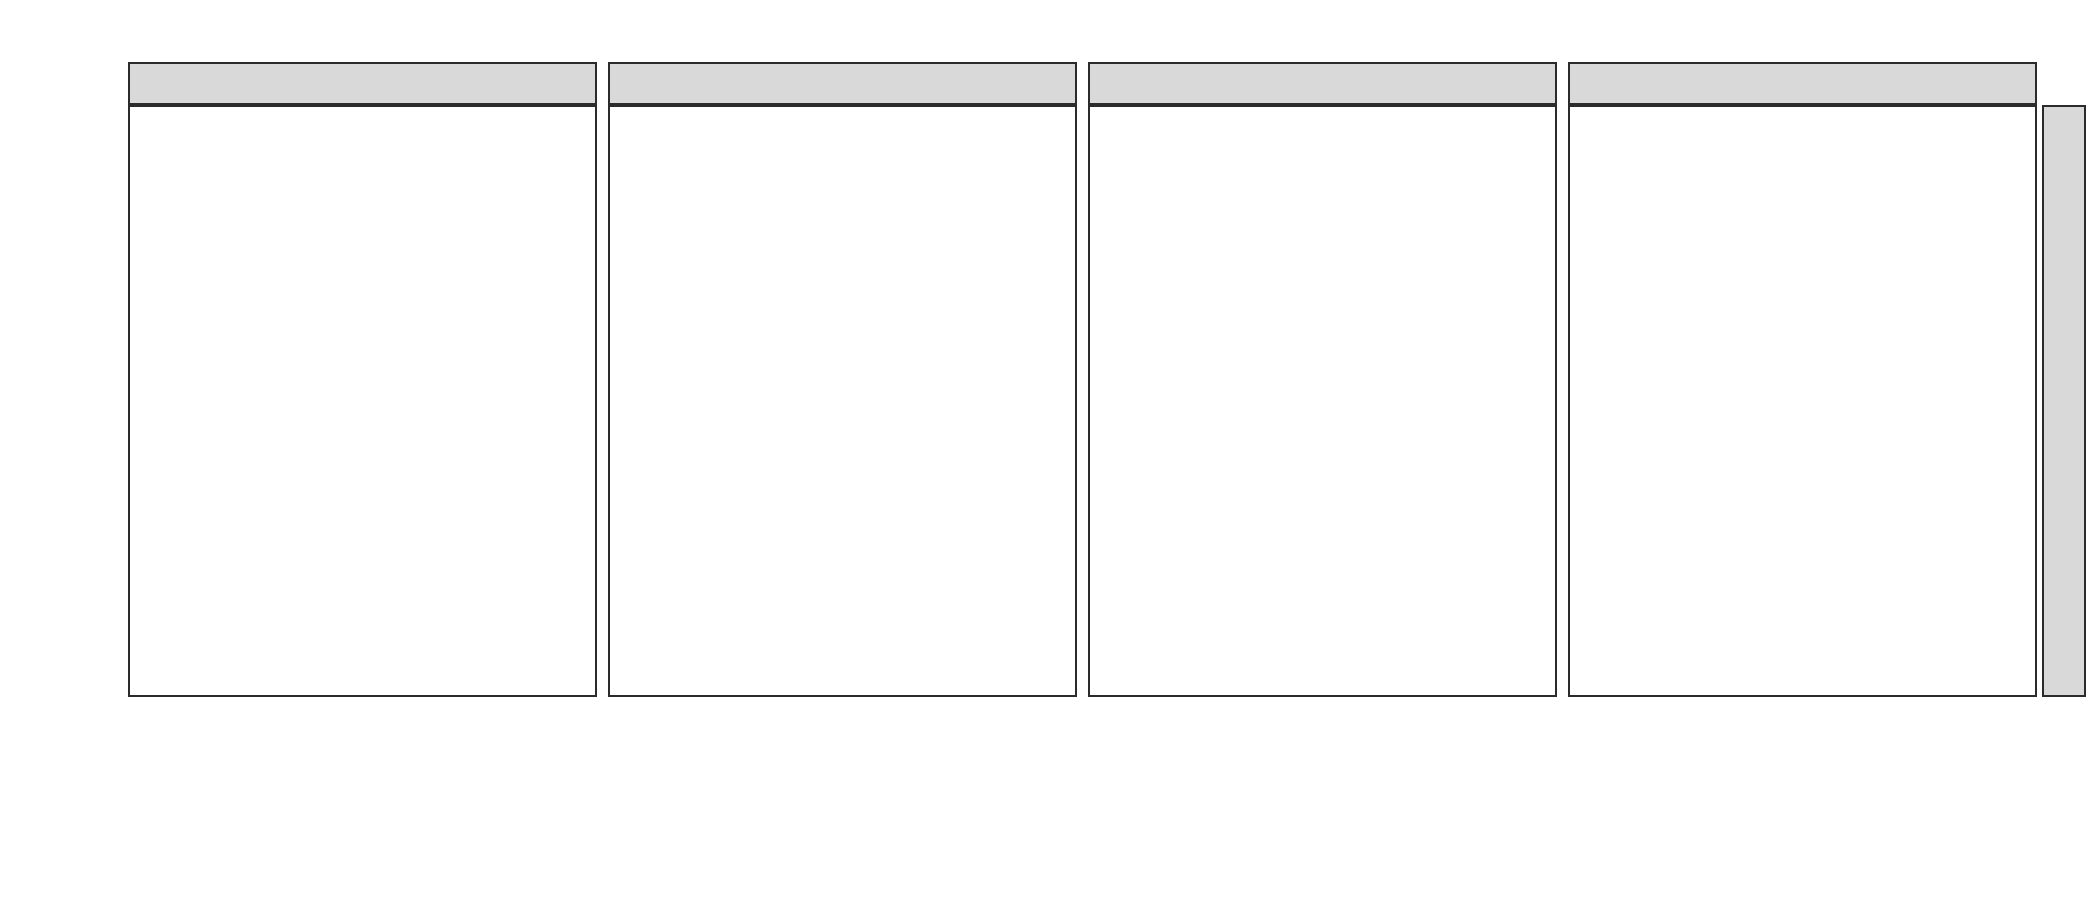  Describe the element at coordinates (28, 365) in the screenshot. I see `y-axis-title` at that location.